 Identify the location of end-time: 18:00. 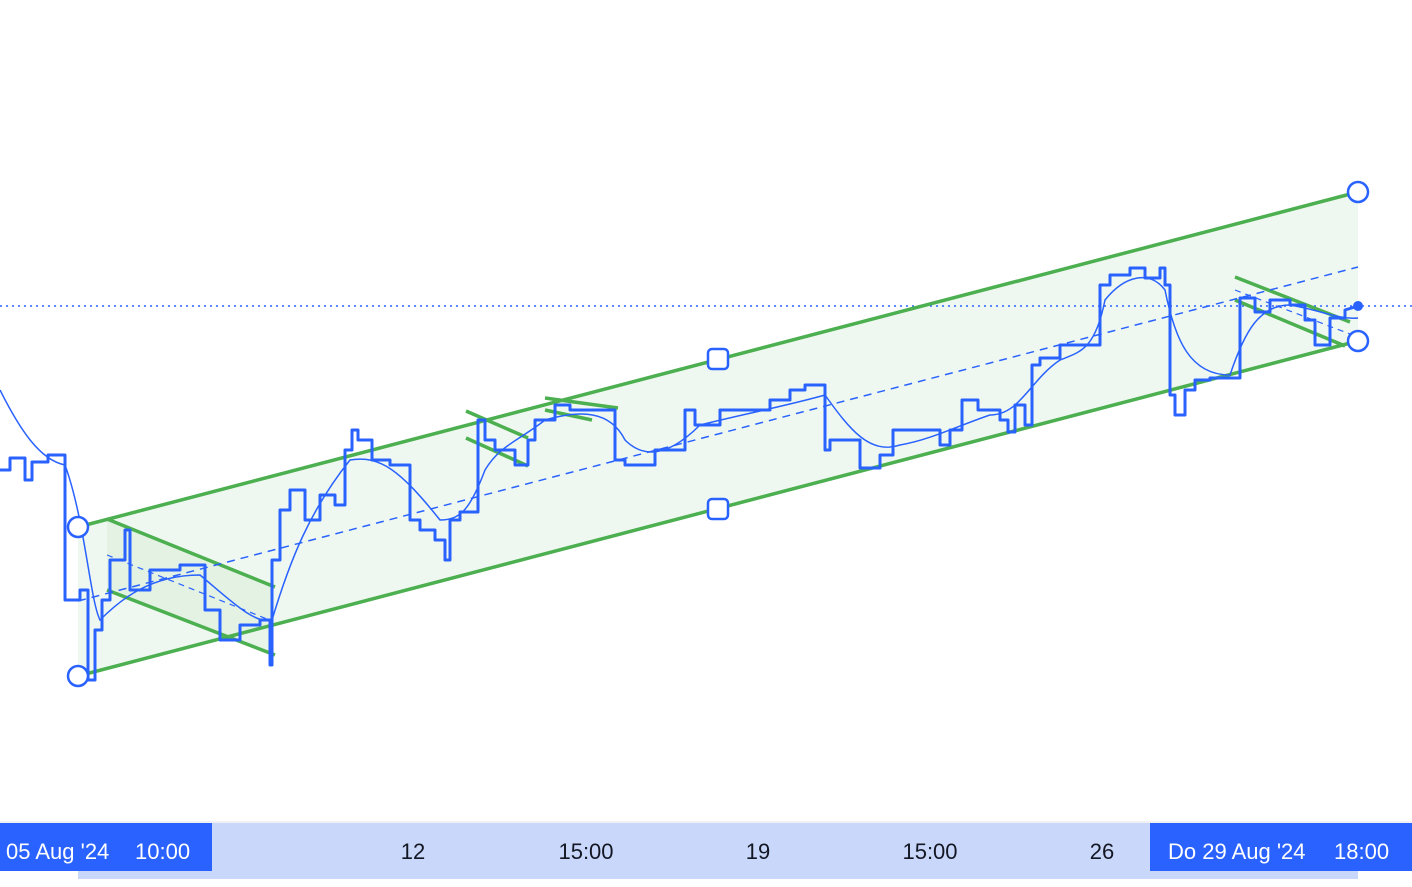
(1361, 851).